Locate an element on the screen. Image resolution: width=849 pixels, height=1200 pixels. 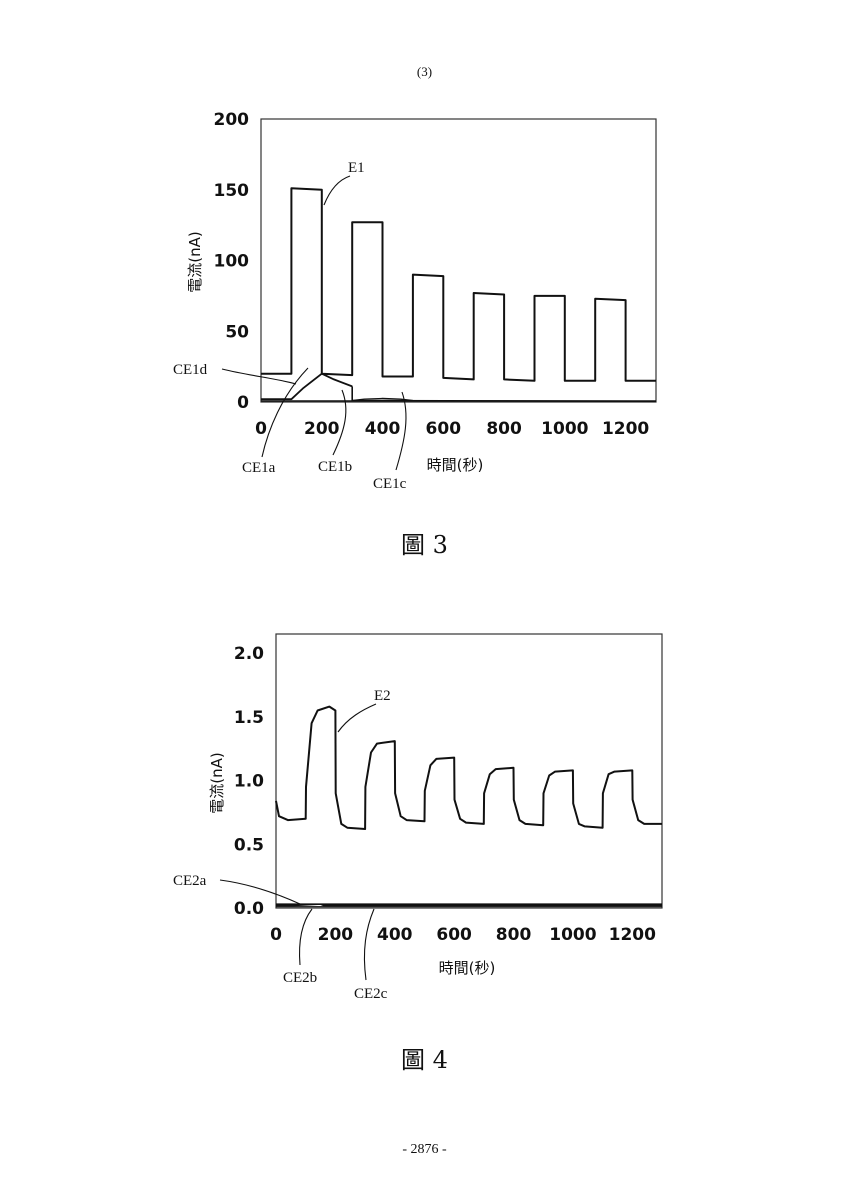
annotation-ce1a: CE1a is located at coordinates (259, 468).